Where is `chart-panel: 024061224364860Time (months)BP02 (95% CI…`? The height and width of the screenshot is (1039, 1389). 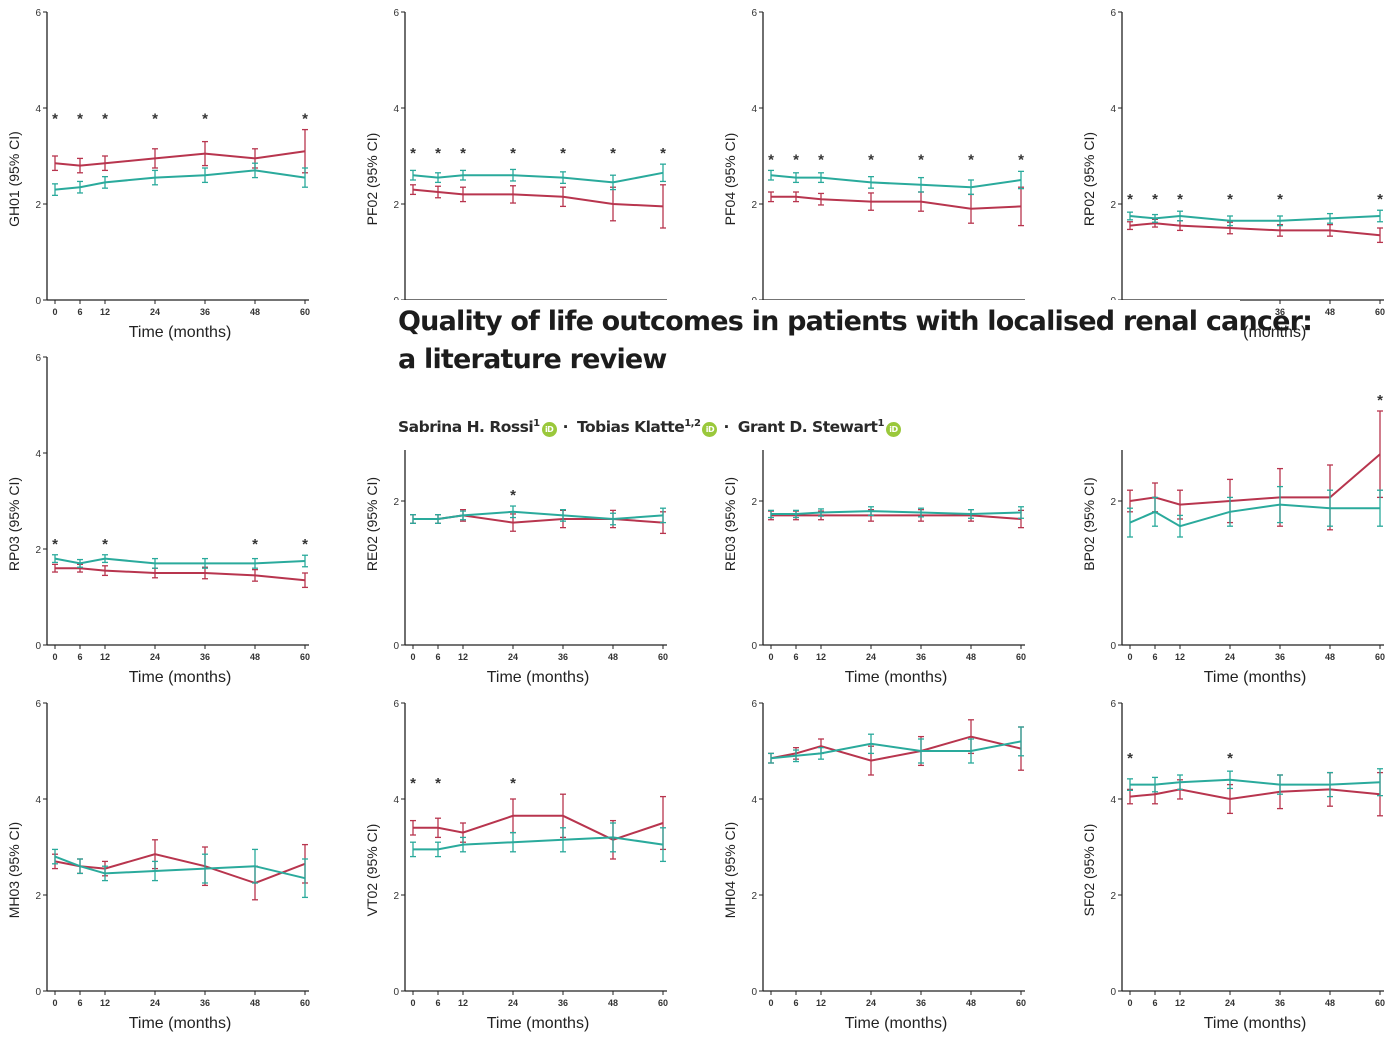
chart-panel: 024061224364860Time (months)BP02 (95% CI… is located at coordinates (1233, 519).